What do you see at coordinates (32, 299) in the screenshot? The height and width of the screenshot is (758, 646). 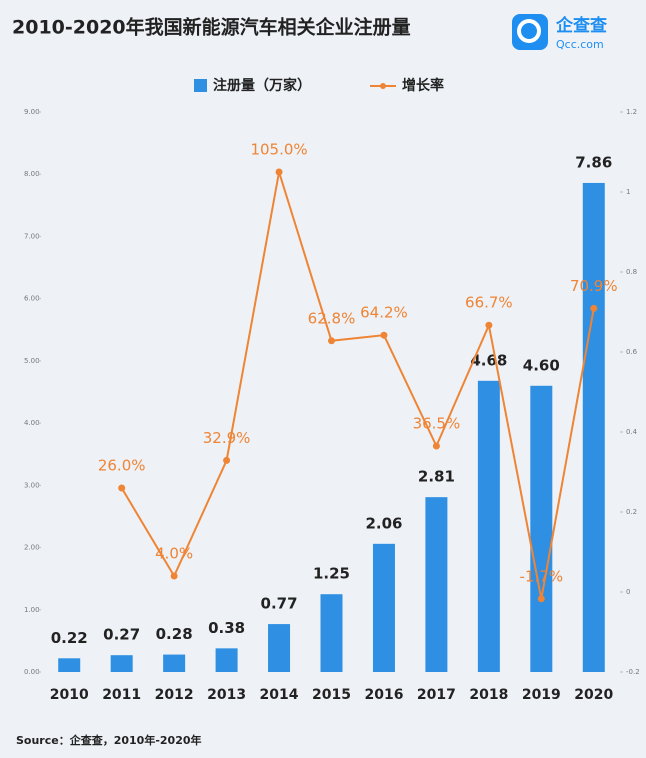 I see `y-tick-label: 6.00` at bounding box center [32, 299].